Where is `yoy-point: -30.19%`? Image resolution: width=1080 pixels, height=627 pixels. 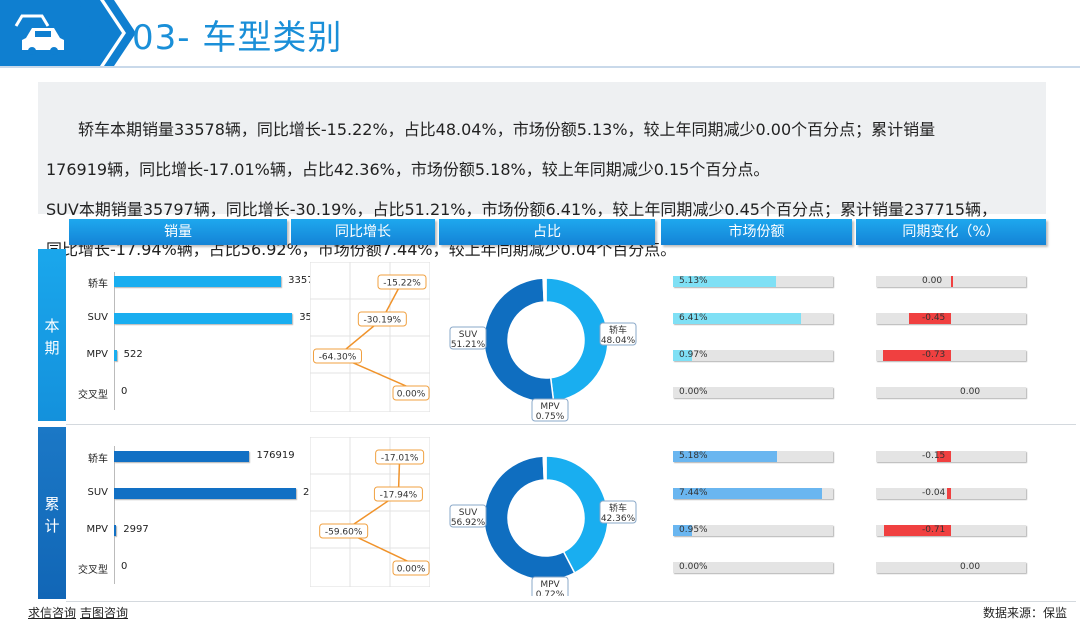
yoy-point: -30.19% is located at coordinates (382, 319).